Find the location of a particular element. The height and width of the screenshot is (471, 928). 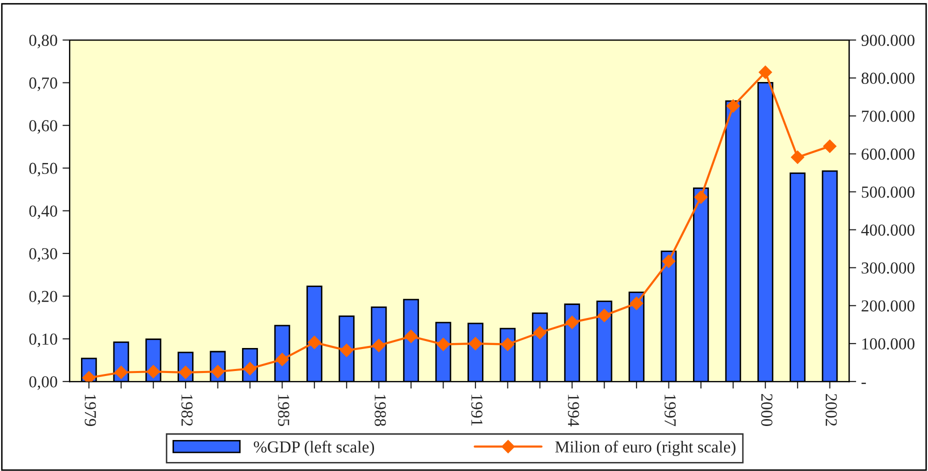

y2-tick-label: 300.000 is located at coordinates (888, 268).